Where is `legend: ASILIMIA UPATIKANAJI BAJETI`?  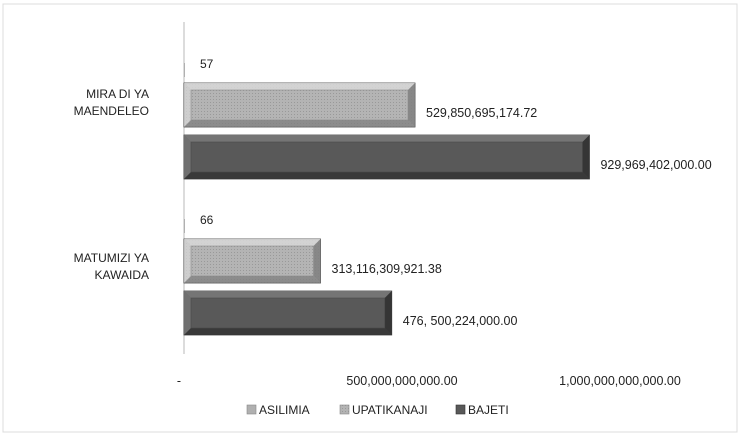 legend: ASILIMIA UPATIKANAJI BAJETI is located at coordinates (377, 410).